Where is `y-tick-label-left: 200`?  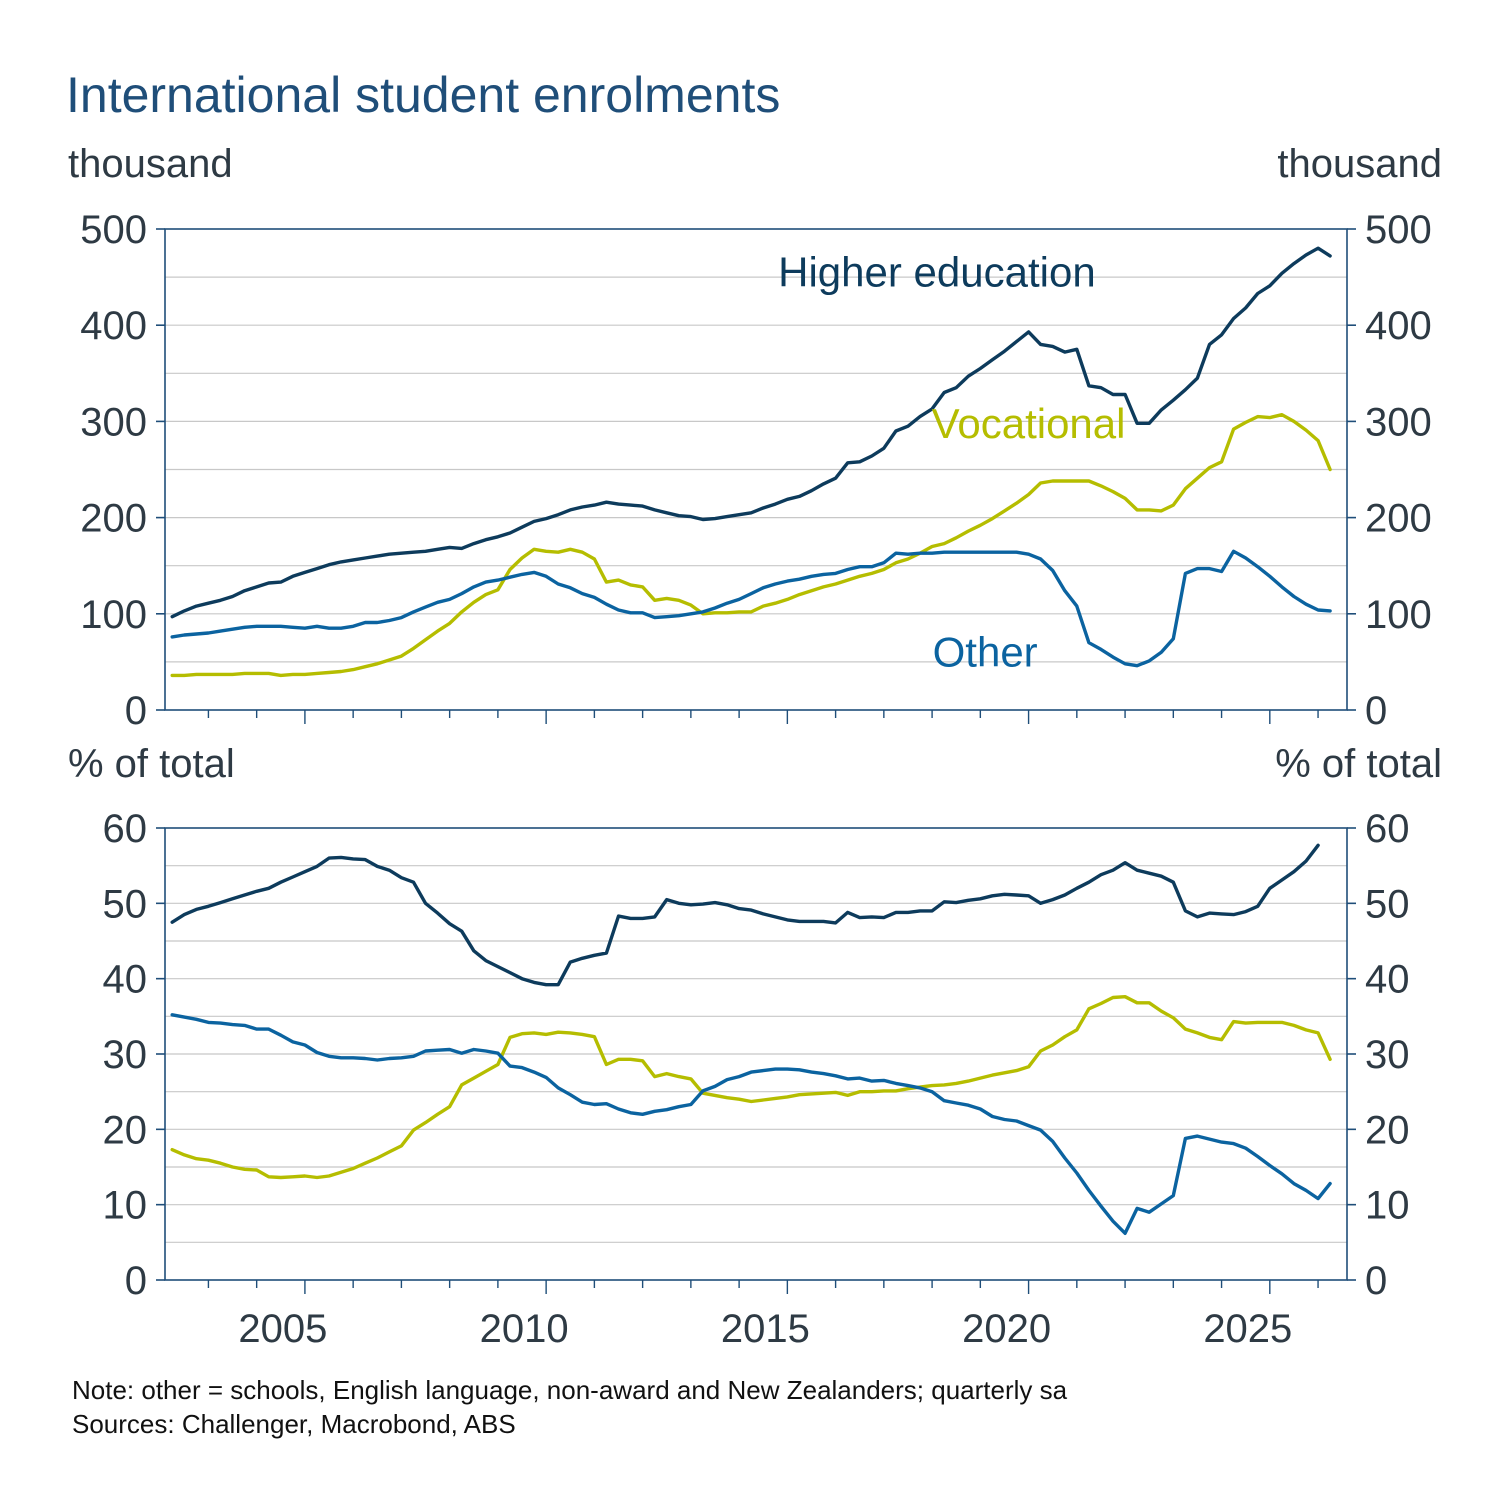
y-tick-label-left: 200 is located at coordinates (113, 519).